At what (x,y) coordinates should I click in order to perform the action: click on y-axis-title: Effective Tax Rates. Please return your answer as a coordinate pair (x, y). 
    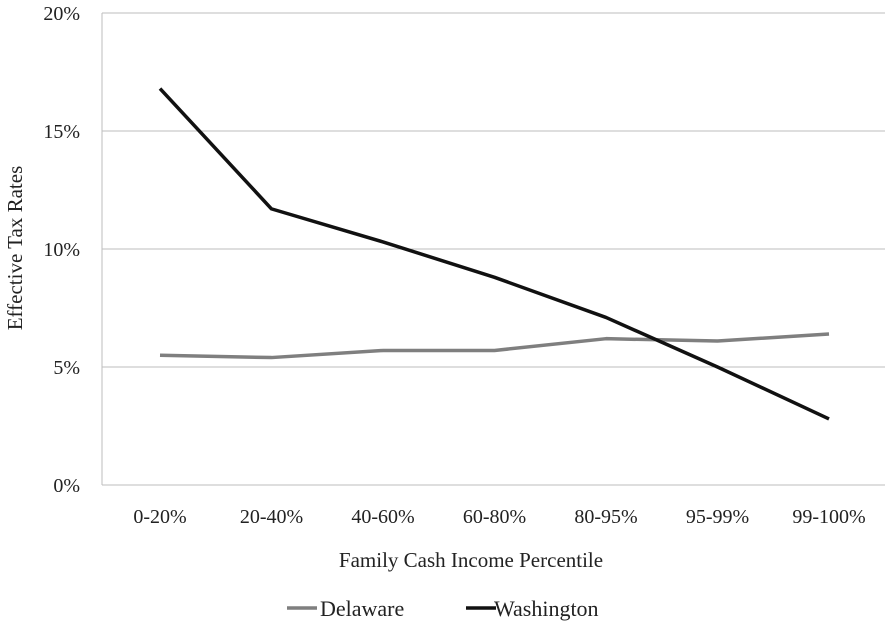
    Looking at the image, I should click on (15, 248).